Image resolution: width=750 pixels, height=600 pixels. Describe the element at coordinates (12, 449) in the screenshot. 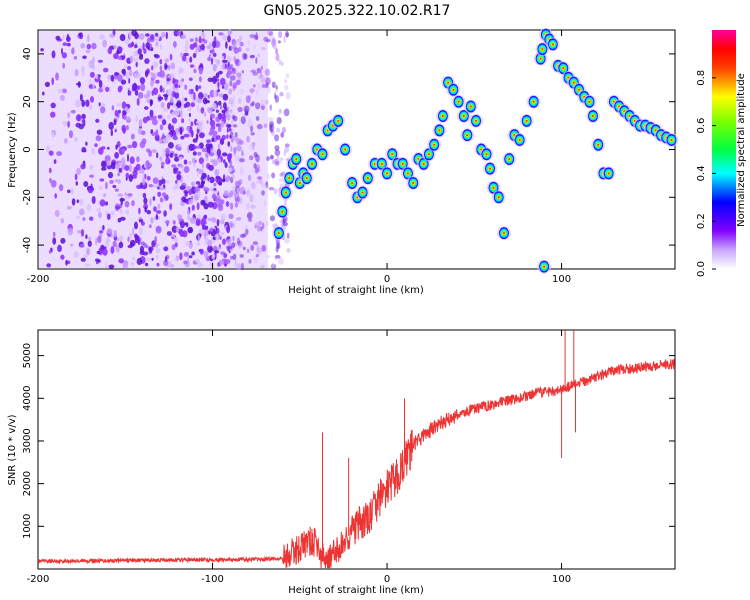

I see `snr-ylabel: SNR (10 * v/v)` at that location.